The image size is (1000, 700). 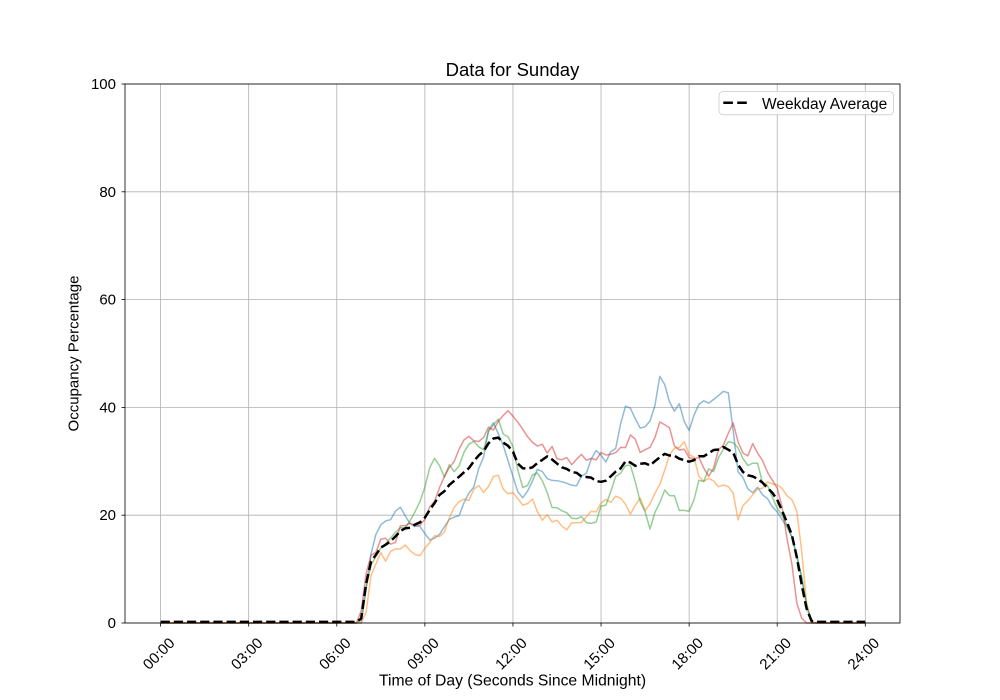 I want to click on svg-text: 0, so click(x=112, y=623).